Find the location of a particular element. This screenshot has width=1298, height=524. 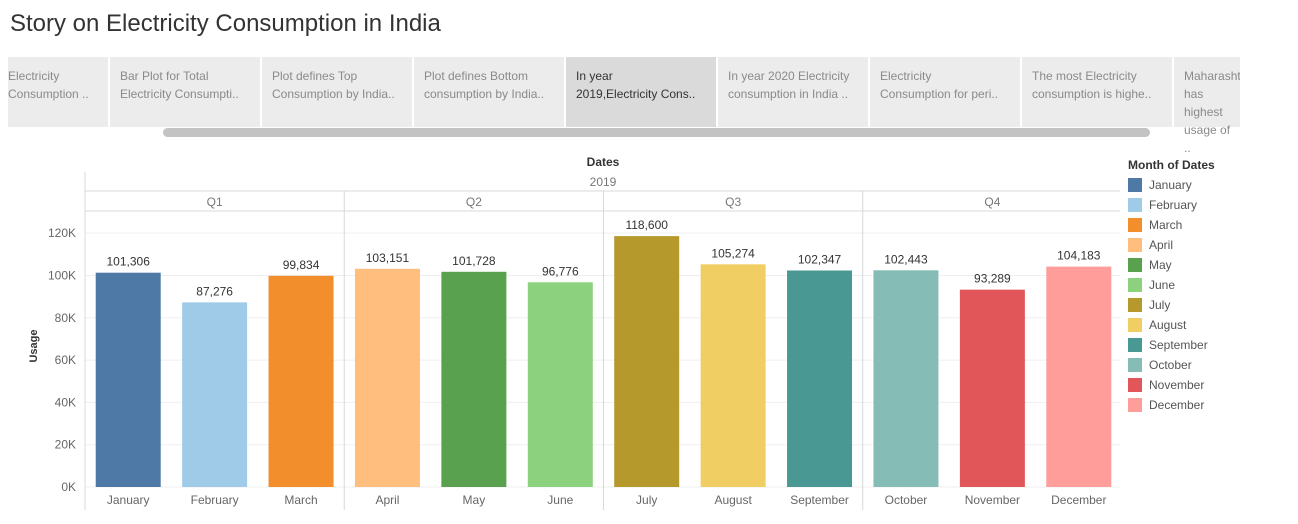

data-label: 99,834 is located at coordinates (301, 265).